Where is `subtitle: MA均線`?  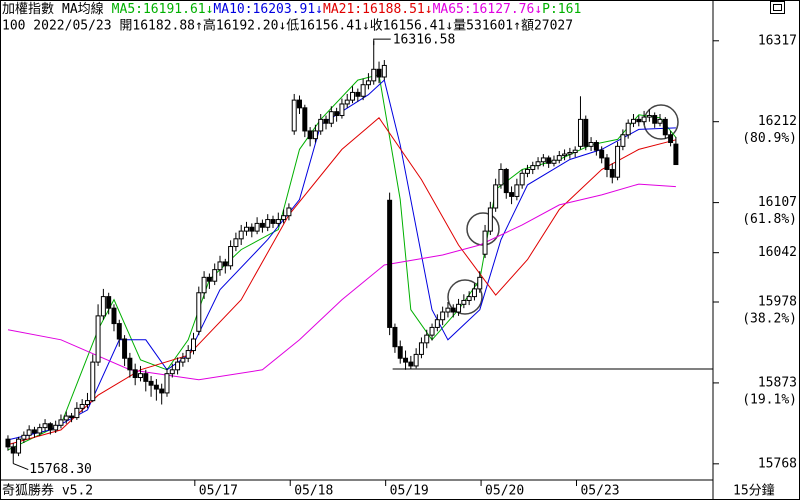
subtitle: MA均線 is located at coordinates (83, 9).